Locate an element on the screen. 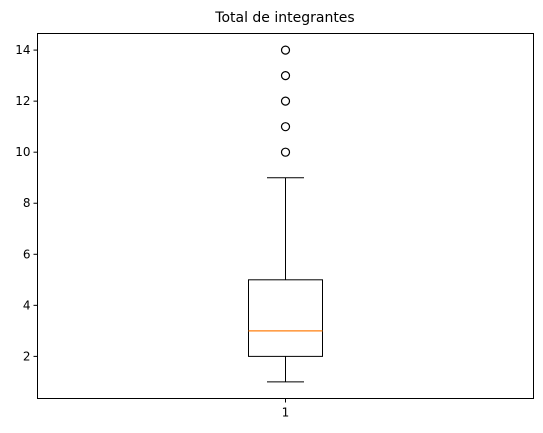  y-tick-label: 14 is located at coordinates (22, 50).